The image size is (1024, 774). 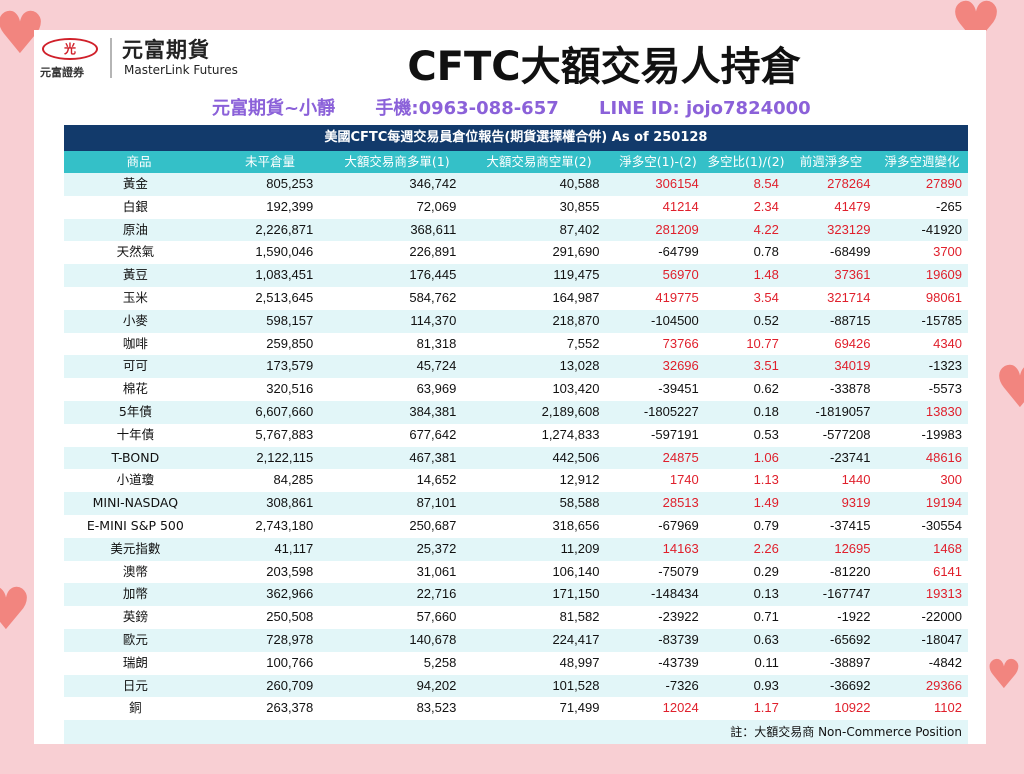 What do you see at coordinates (942, 639) in the screenshot?
I see `value-cell: -18047` at bounding box center [942, 639].